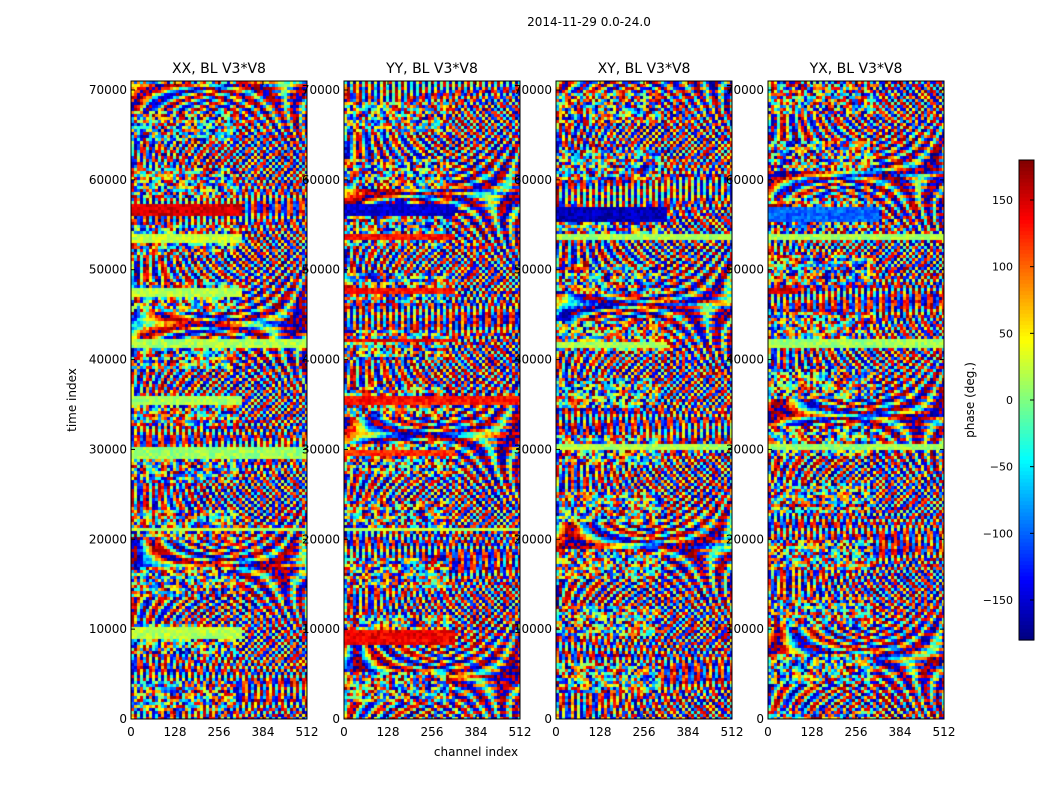 The width and height of the screenshot is (1050, 800). Describe the element at coordinates (644, 69) in the screenshot. I see `panel-title: XY, BL V3*V8` at that location.